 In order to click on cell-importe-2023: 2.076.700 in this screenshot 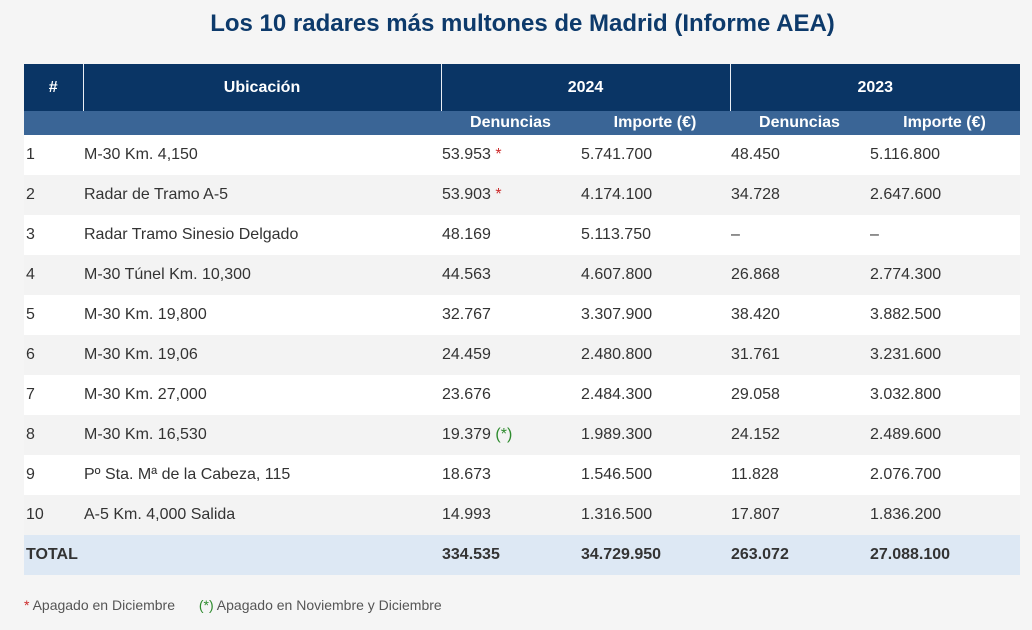, I will do `click(944, 475)`.